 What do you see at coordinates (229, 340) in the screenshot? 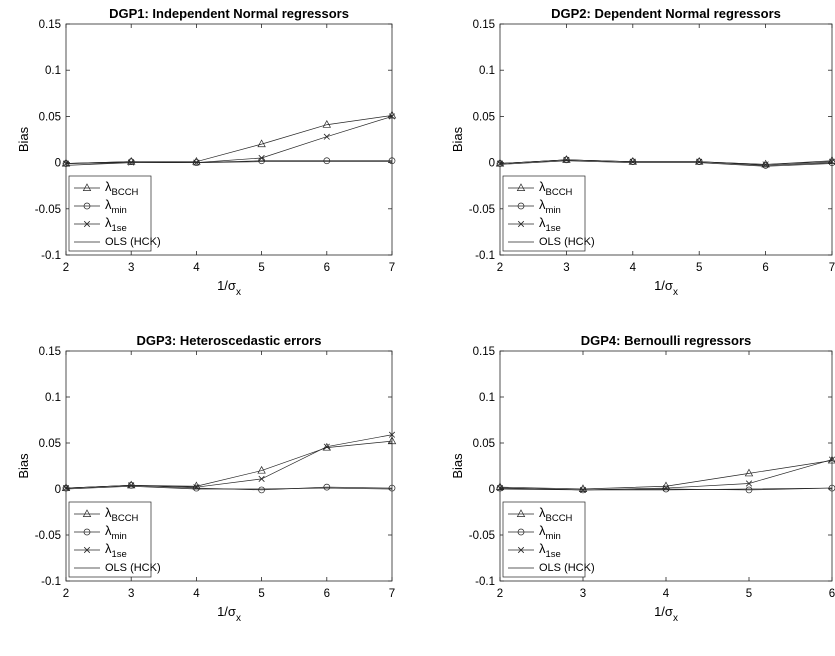
I see `chart-title: DGP3: Heteroscedastic errors` at bounding box center [229, 340].